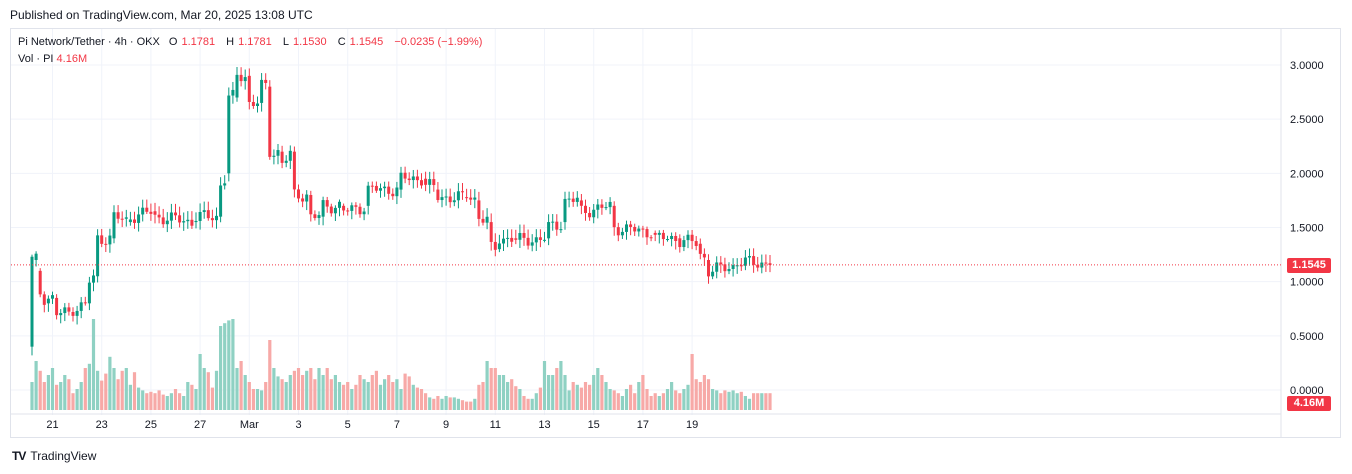  What do you see at coordinates (594, 425) in the screenshot?
I see `x-tick-label: 15` at bounding box center [594, 425].